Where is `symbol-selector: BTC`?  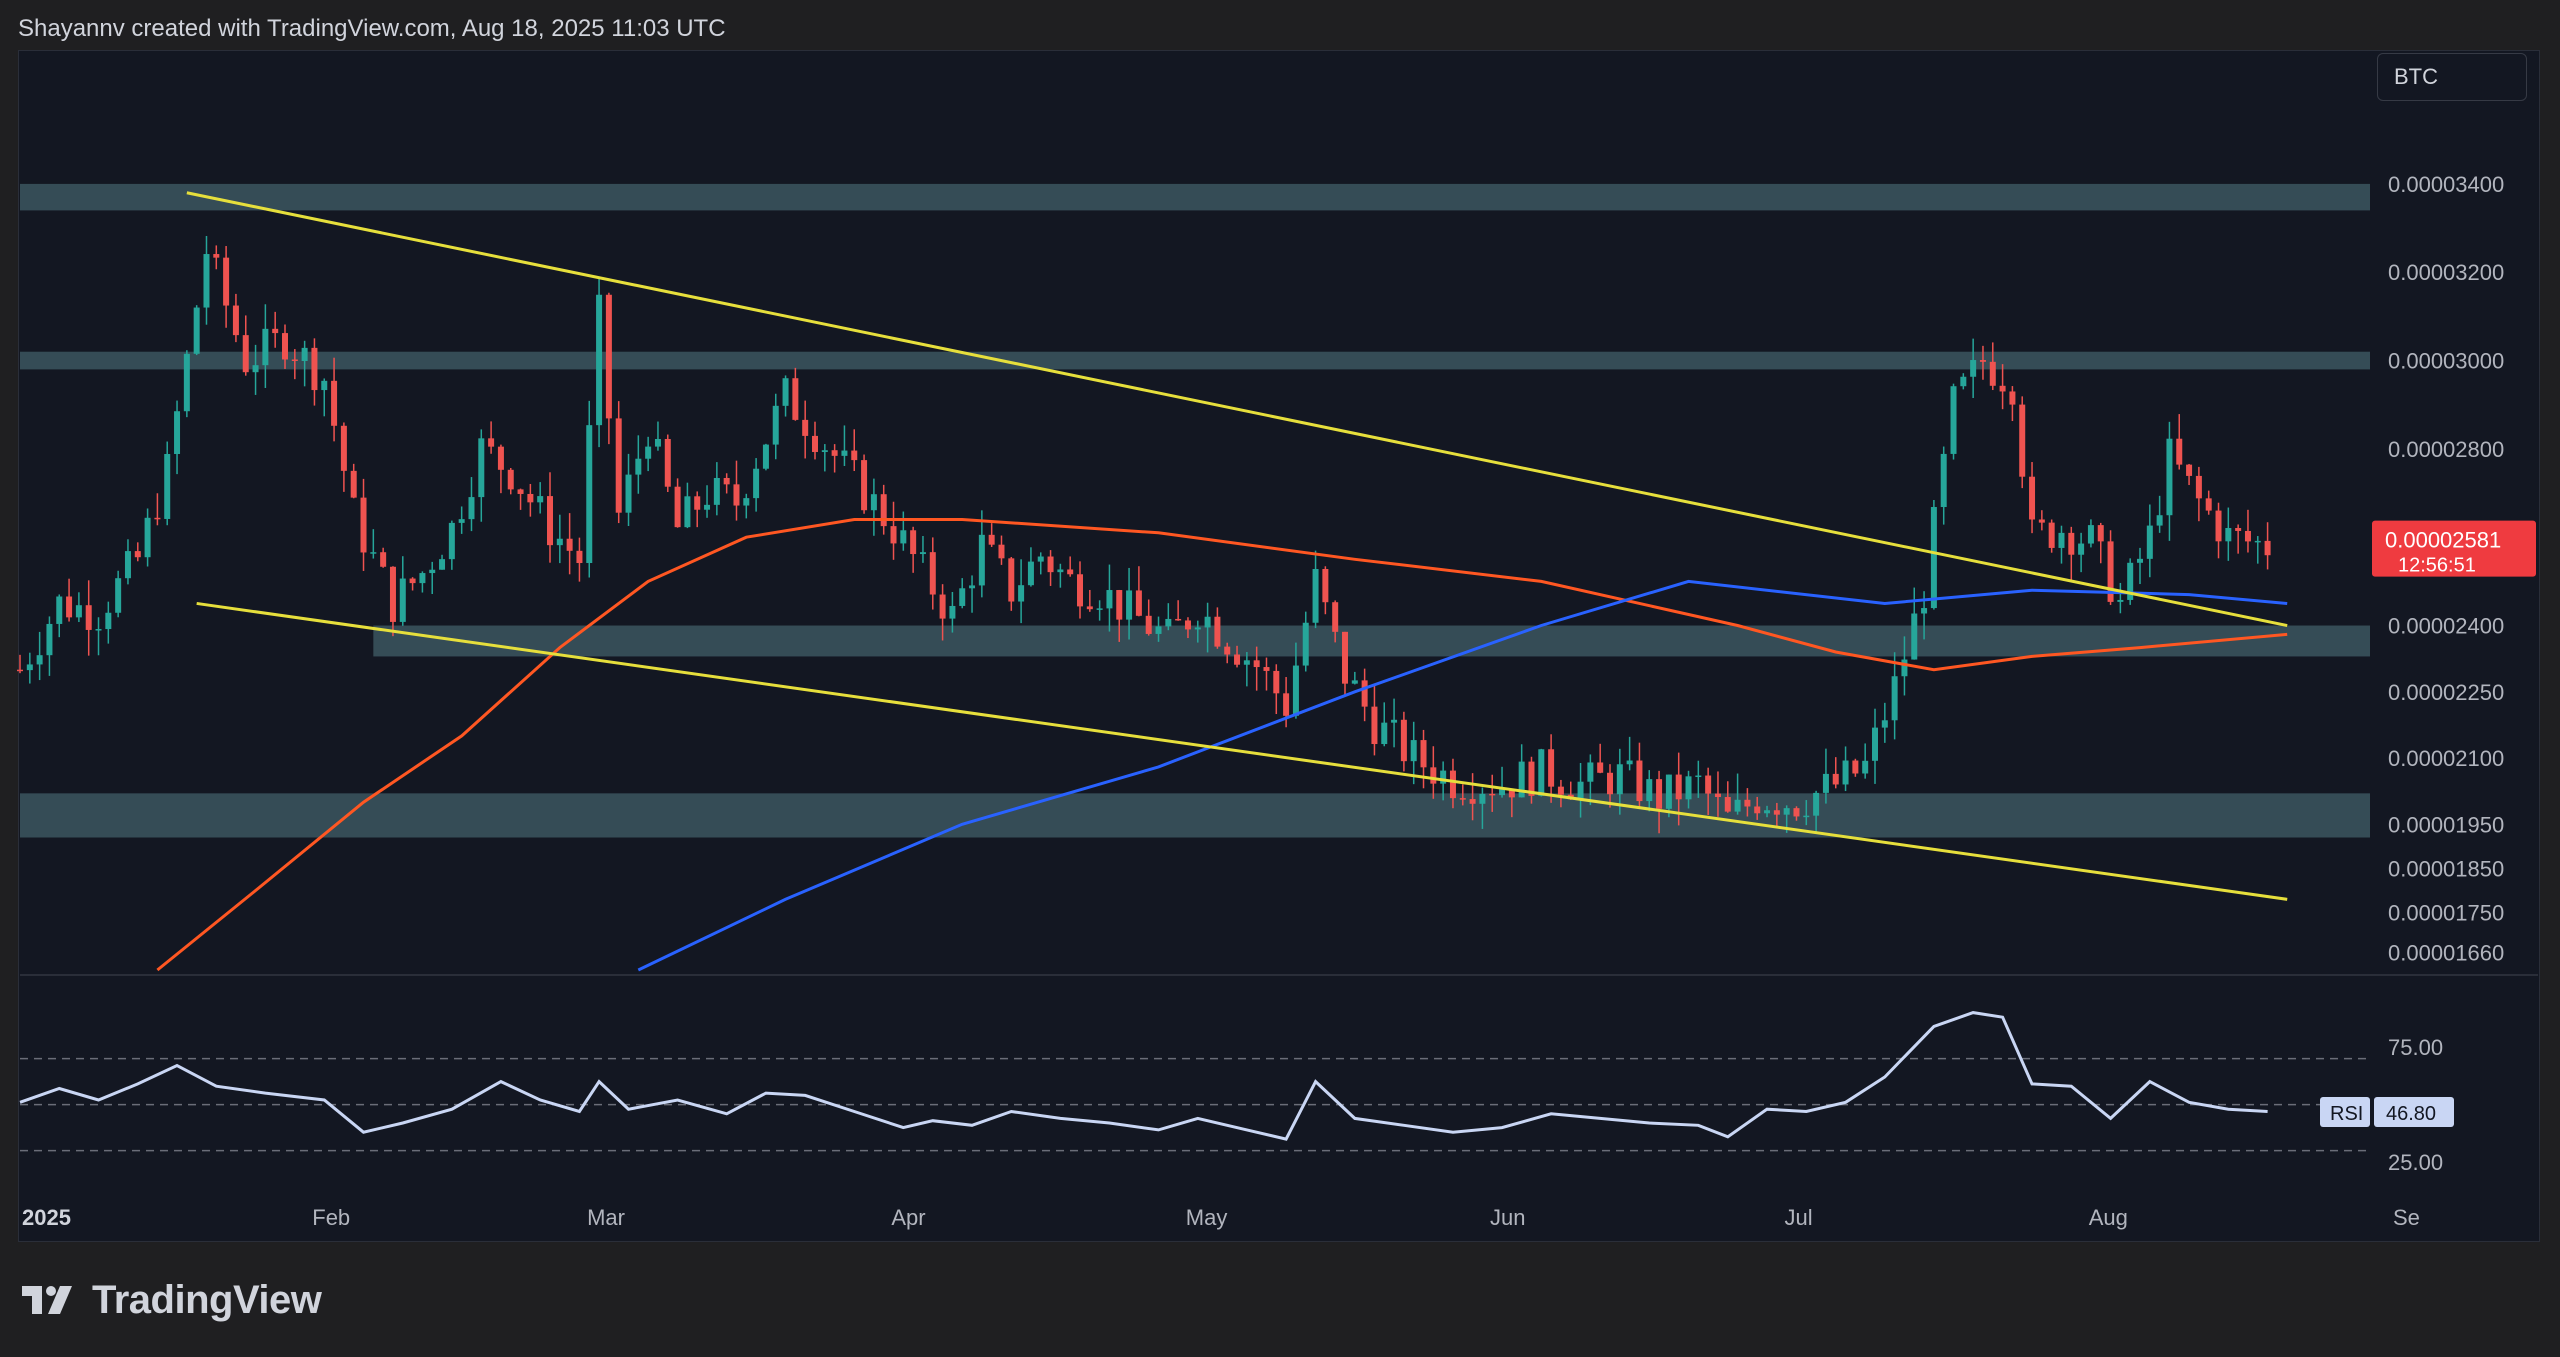 symbol-selector: BTC is located at coordinates (2452, 77).